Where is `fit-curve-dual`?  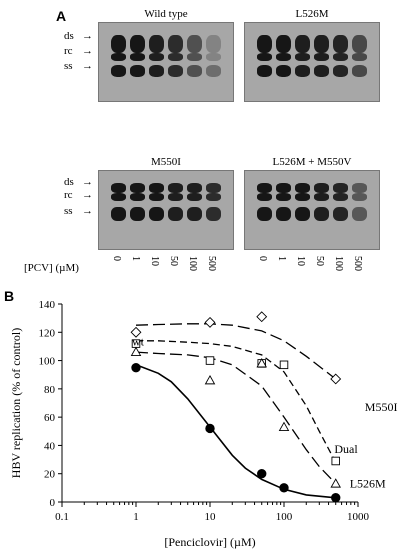 fit-curve-dual is located at coordinates (236, 401).